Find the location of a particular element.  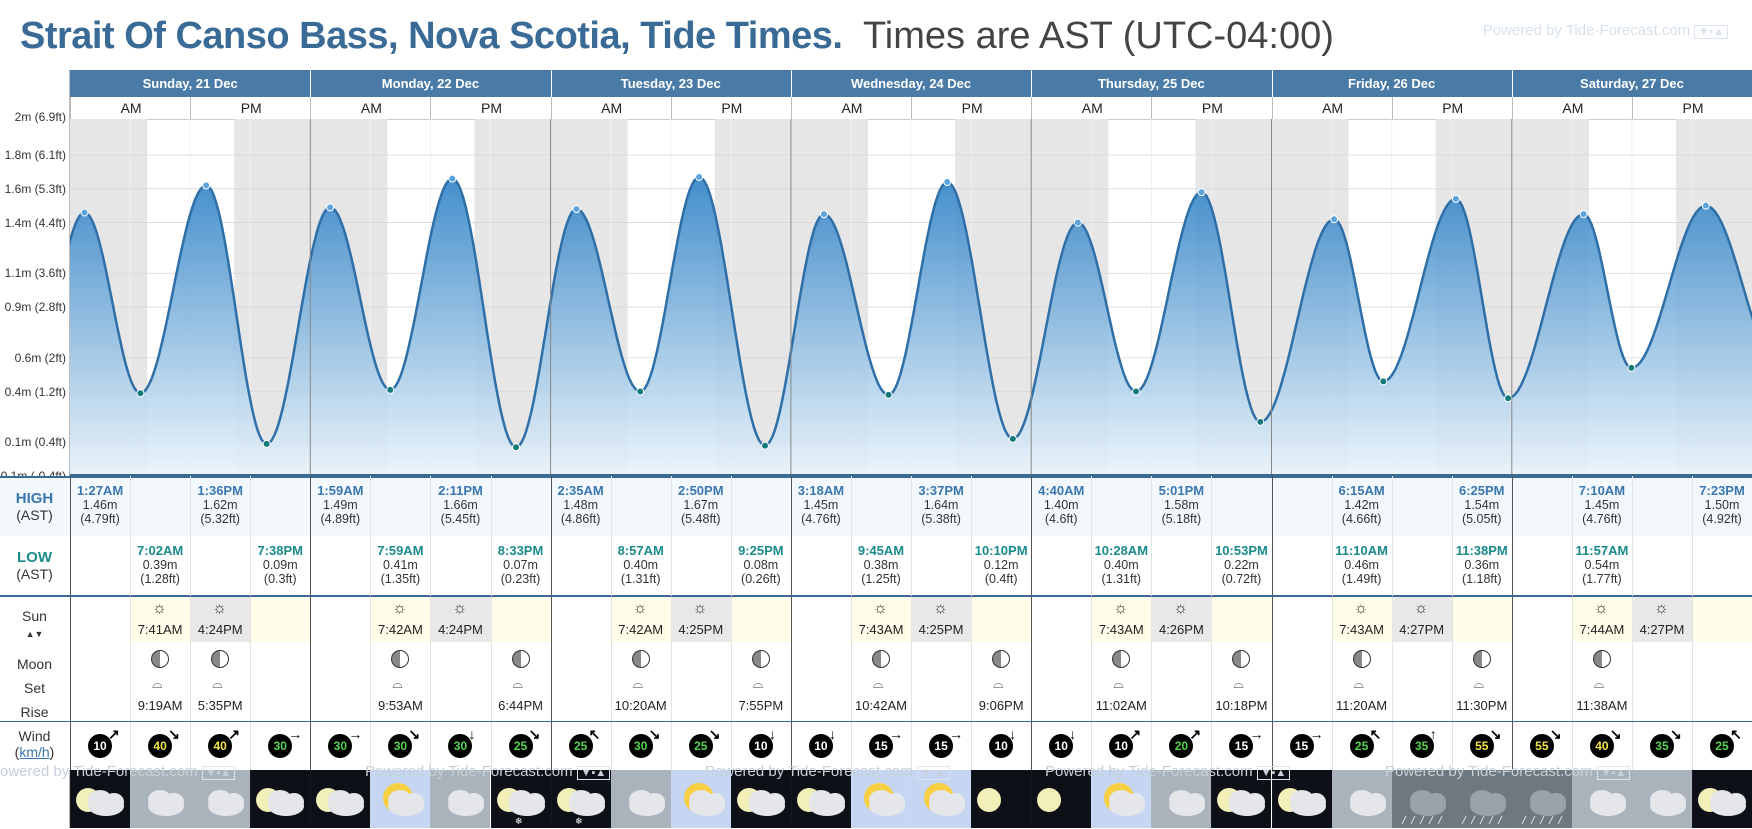

moon-rise-time: 10:42AM is located at coordinates (881, 705).